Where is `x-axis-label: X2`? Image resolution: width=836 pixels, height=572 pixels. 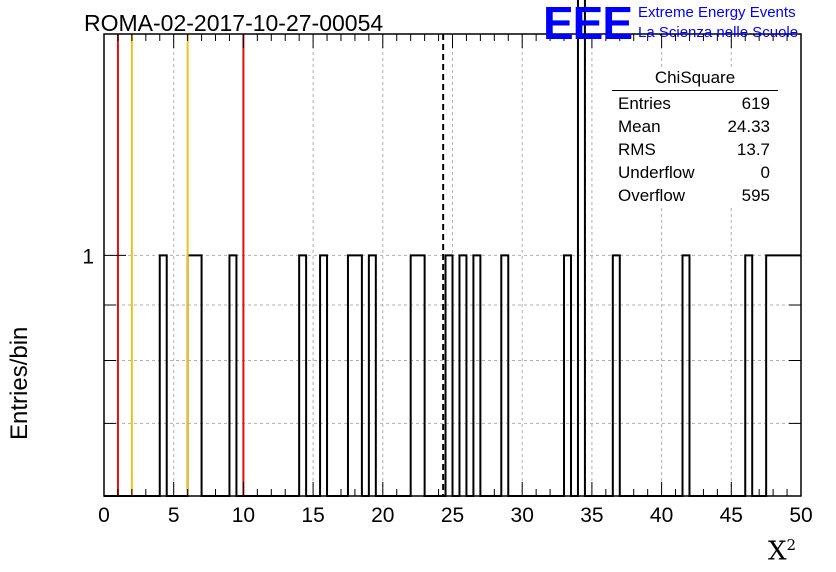
x-axis-label: X2 is located at coordinates (782, 551).